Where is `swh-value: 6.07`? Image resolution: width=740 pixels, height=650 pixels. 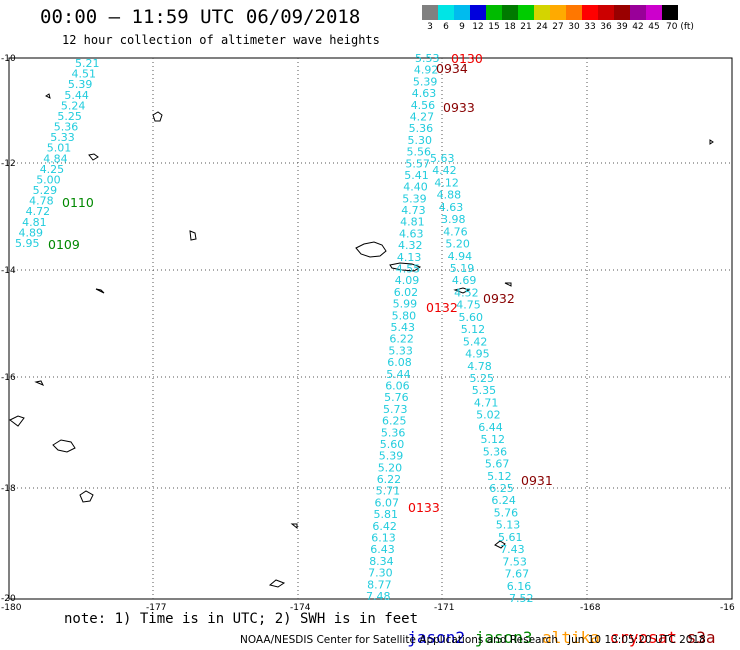 swh-value: 6.07 is located at coordinates (387, 502).